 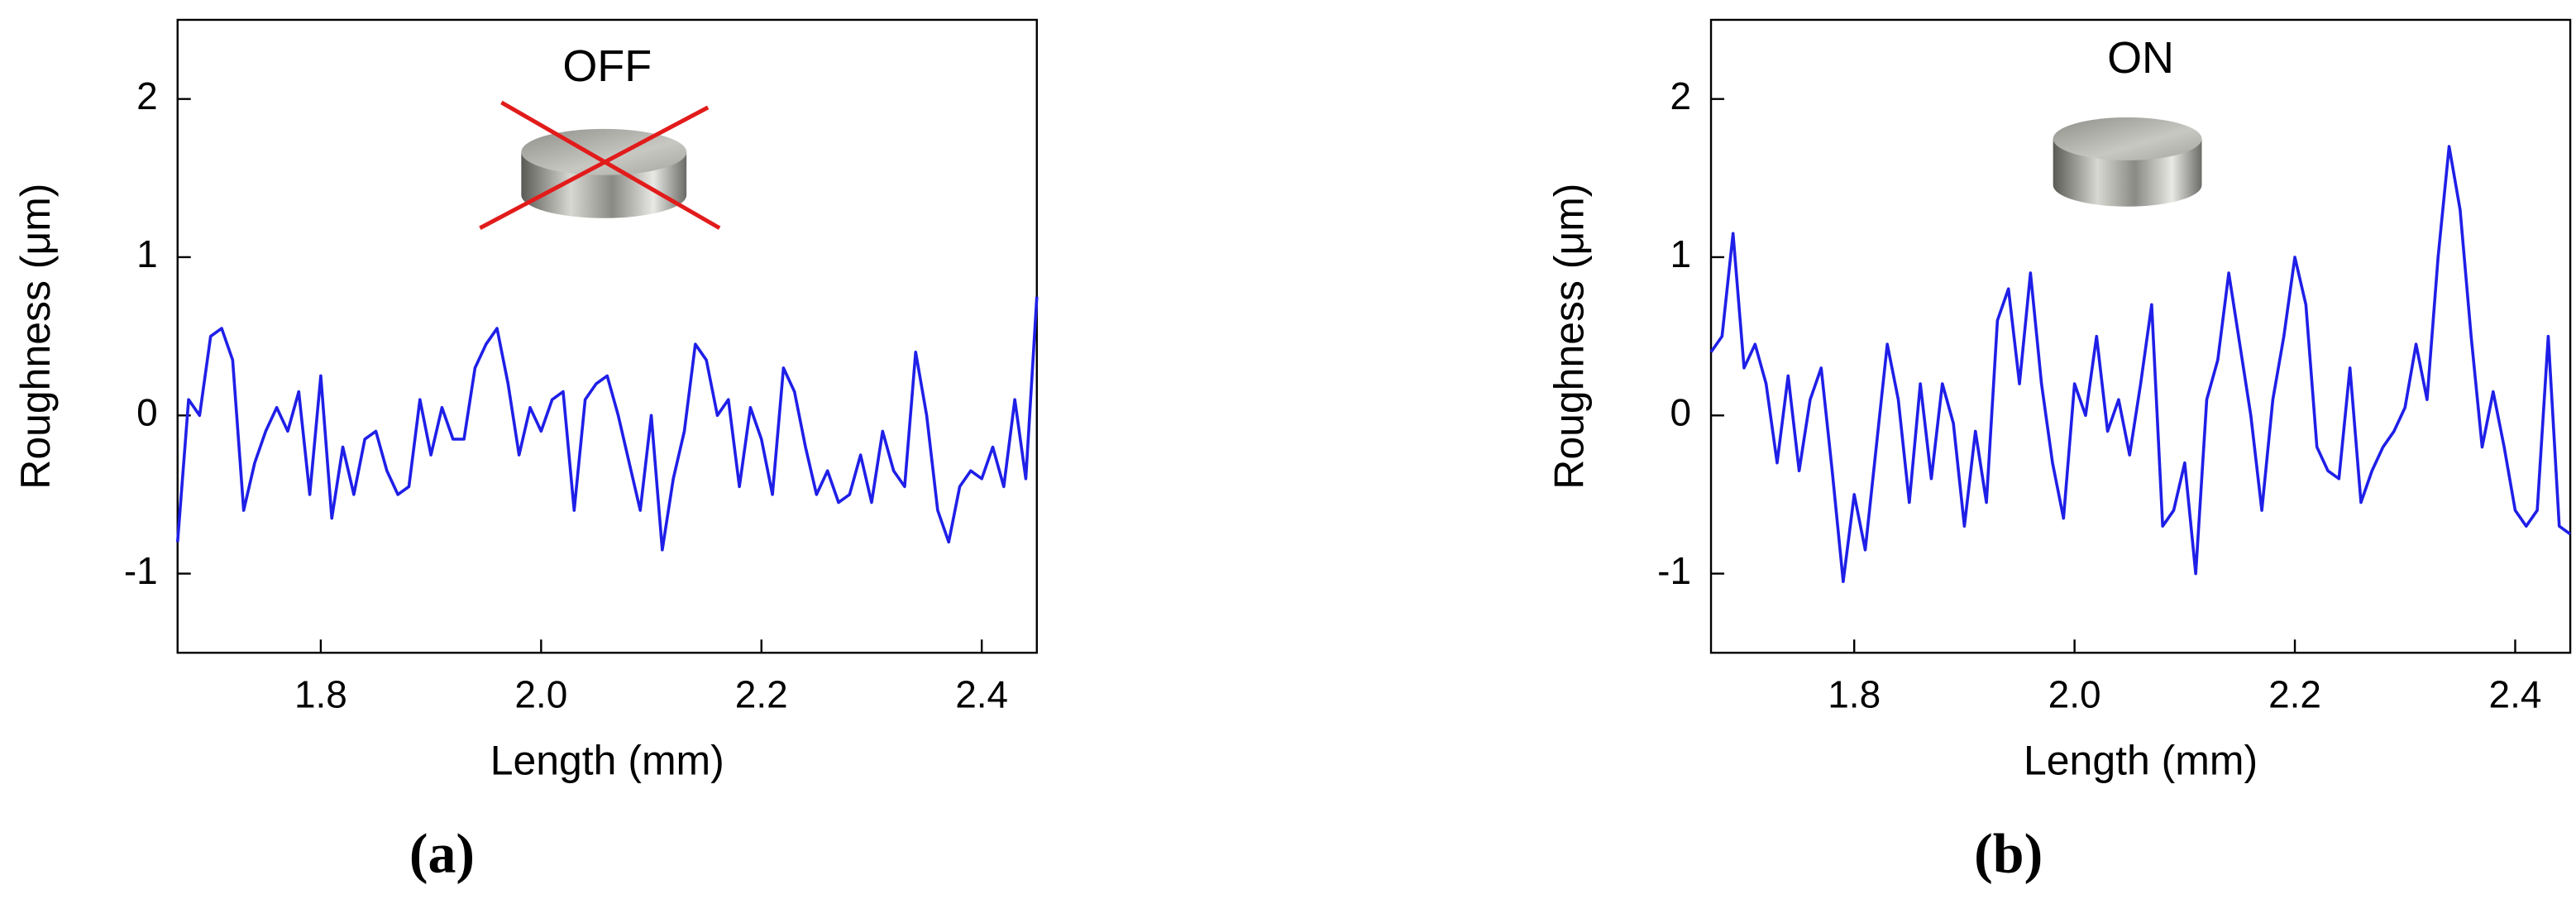 What do you see at coordinates (2008, 854) in the screenshot?
I see `caption: (b)` at bounding box center [2008, 854].